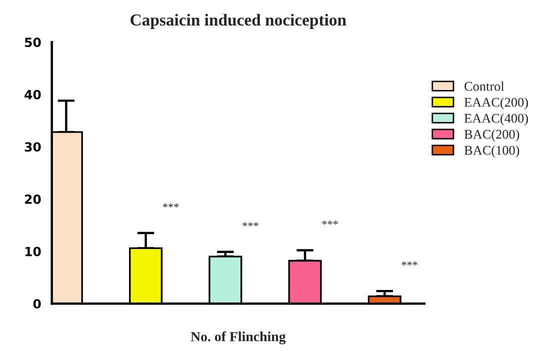 The width and height of the screenshot is (540, 351). I want to click on legend-label: EAAC(400), so click(496, 120).